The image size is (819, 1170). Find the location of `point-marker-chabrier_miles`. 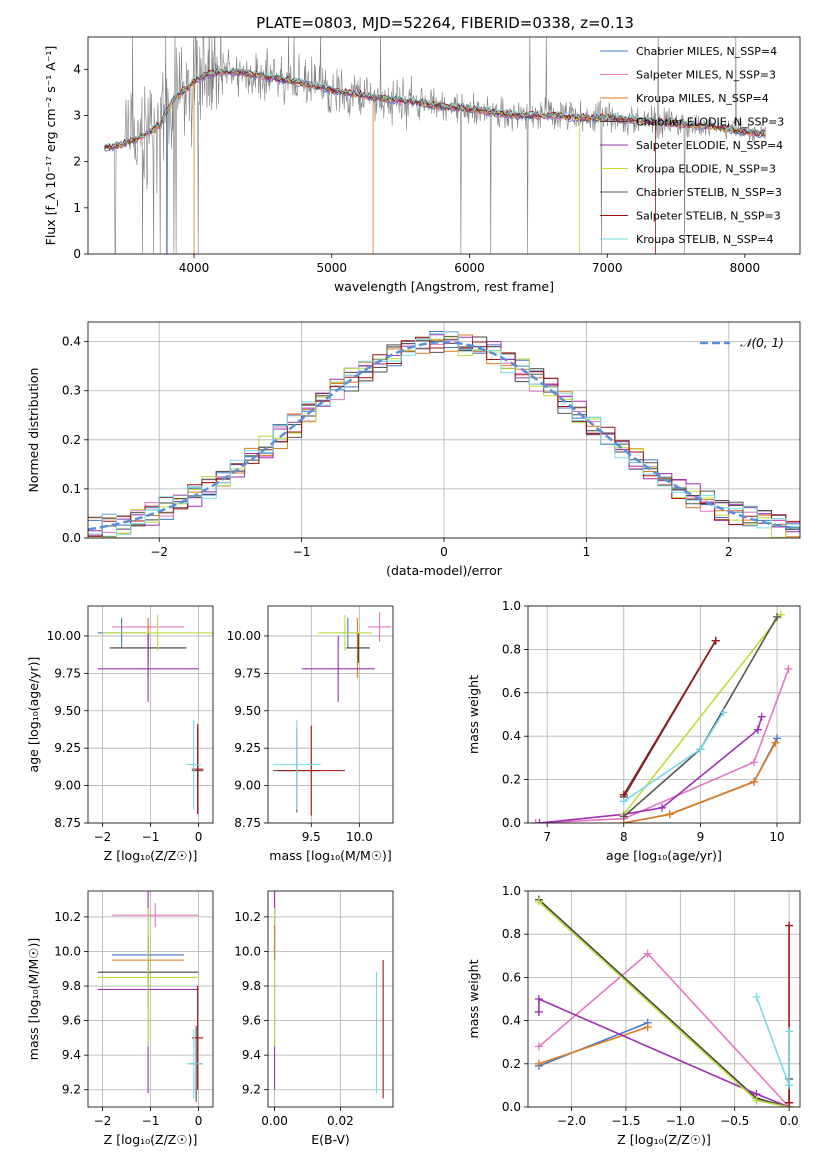

point-marker-chabrier_miles is located at coordinates (777, 738).